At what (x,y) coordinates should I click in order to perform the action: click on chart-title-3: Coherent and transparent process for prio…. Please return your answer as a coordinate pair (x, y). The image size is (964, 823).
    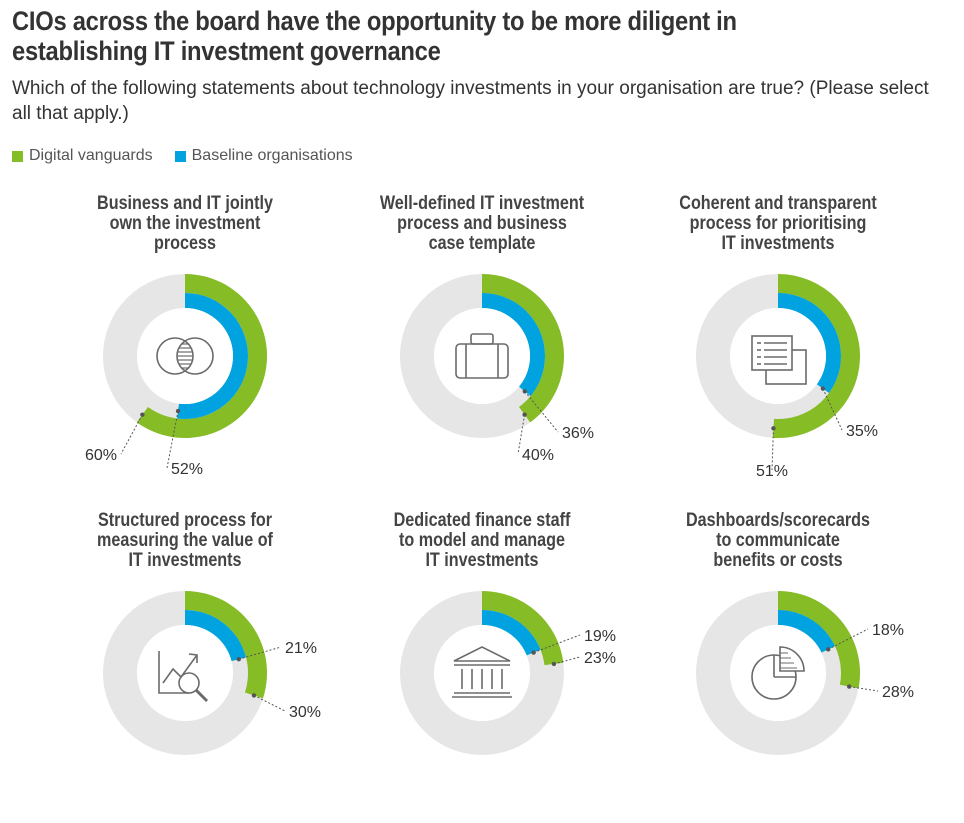
    Looking at the image, I should click on (778, 224).